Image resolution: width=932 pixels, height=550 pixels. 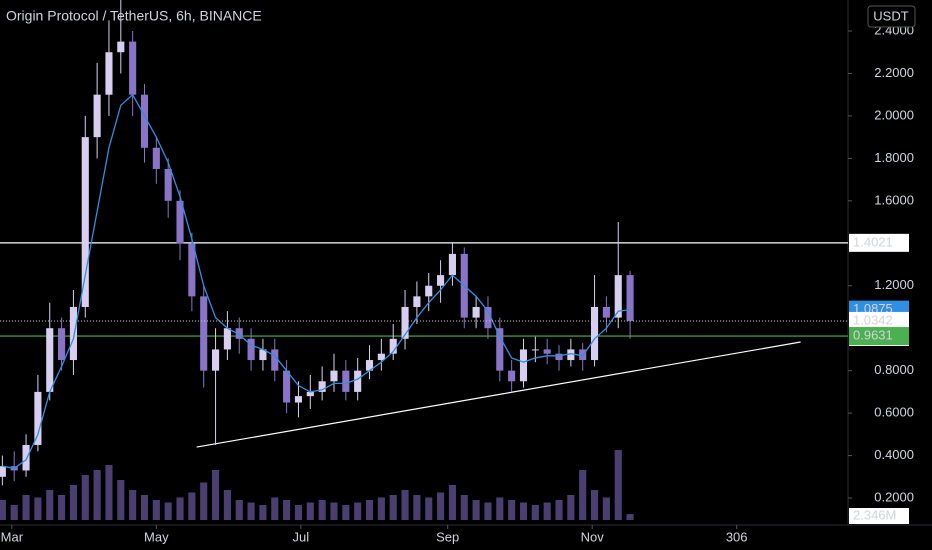 What do you see at coordinates (894, 157) in the screenshot?
I see `y-tick-label: 1.8000` at bounding box center [894, 157].